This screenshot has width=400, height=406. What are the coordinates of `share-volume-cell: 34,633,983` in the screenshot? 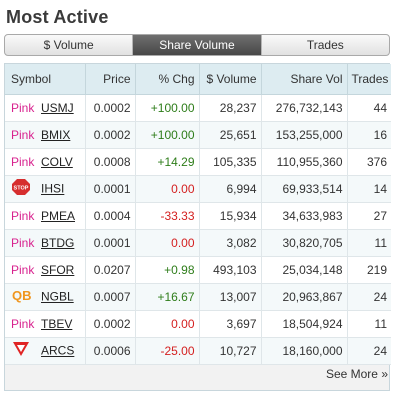 It's located at (304, 216).